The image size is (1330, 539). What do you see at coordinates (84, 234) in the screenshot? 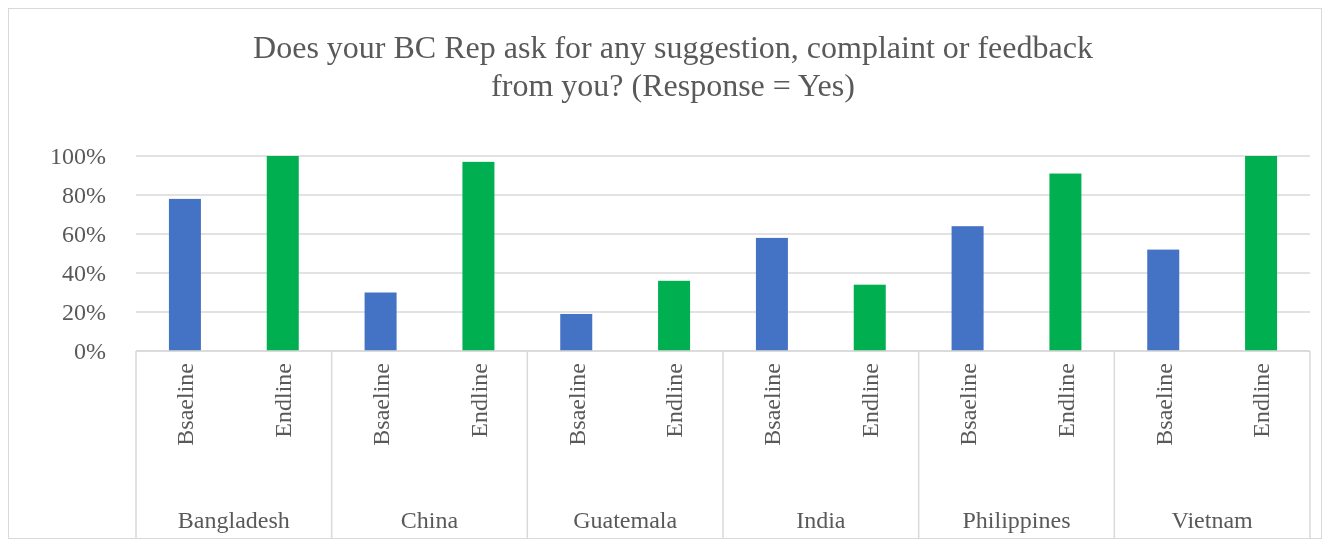
I see `y-tick-label: 60%` at bounding box center [84, 234].